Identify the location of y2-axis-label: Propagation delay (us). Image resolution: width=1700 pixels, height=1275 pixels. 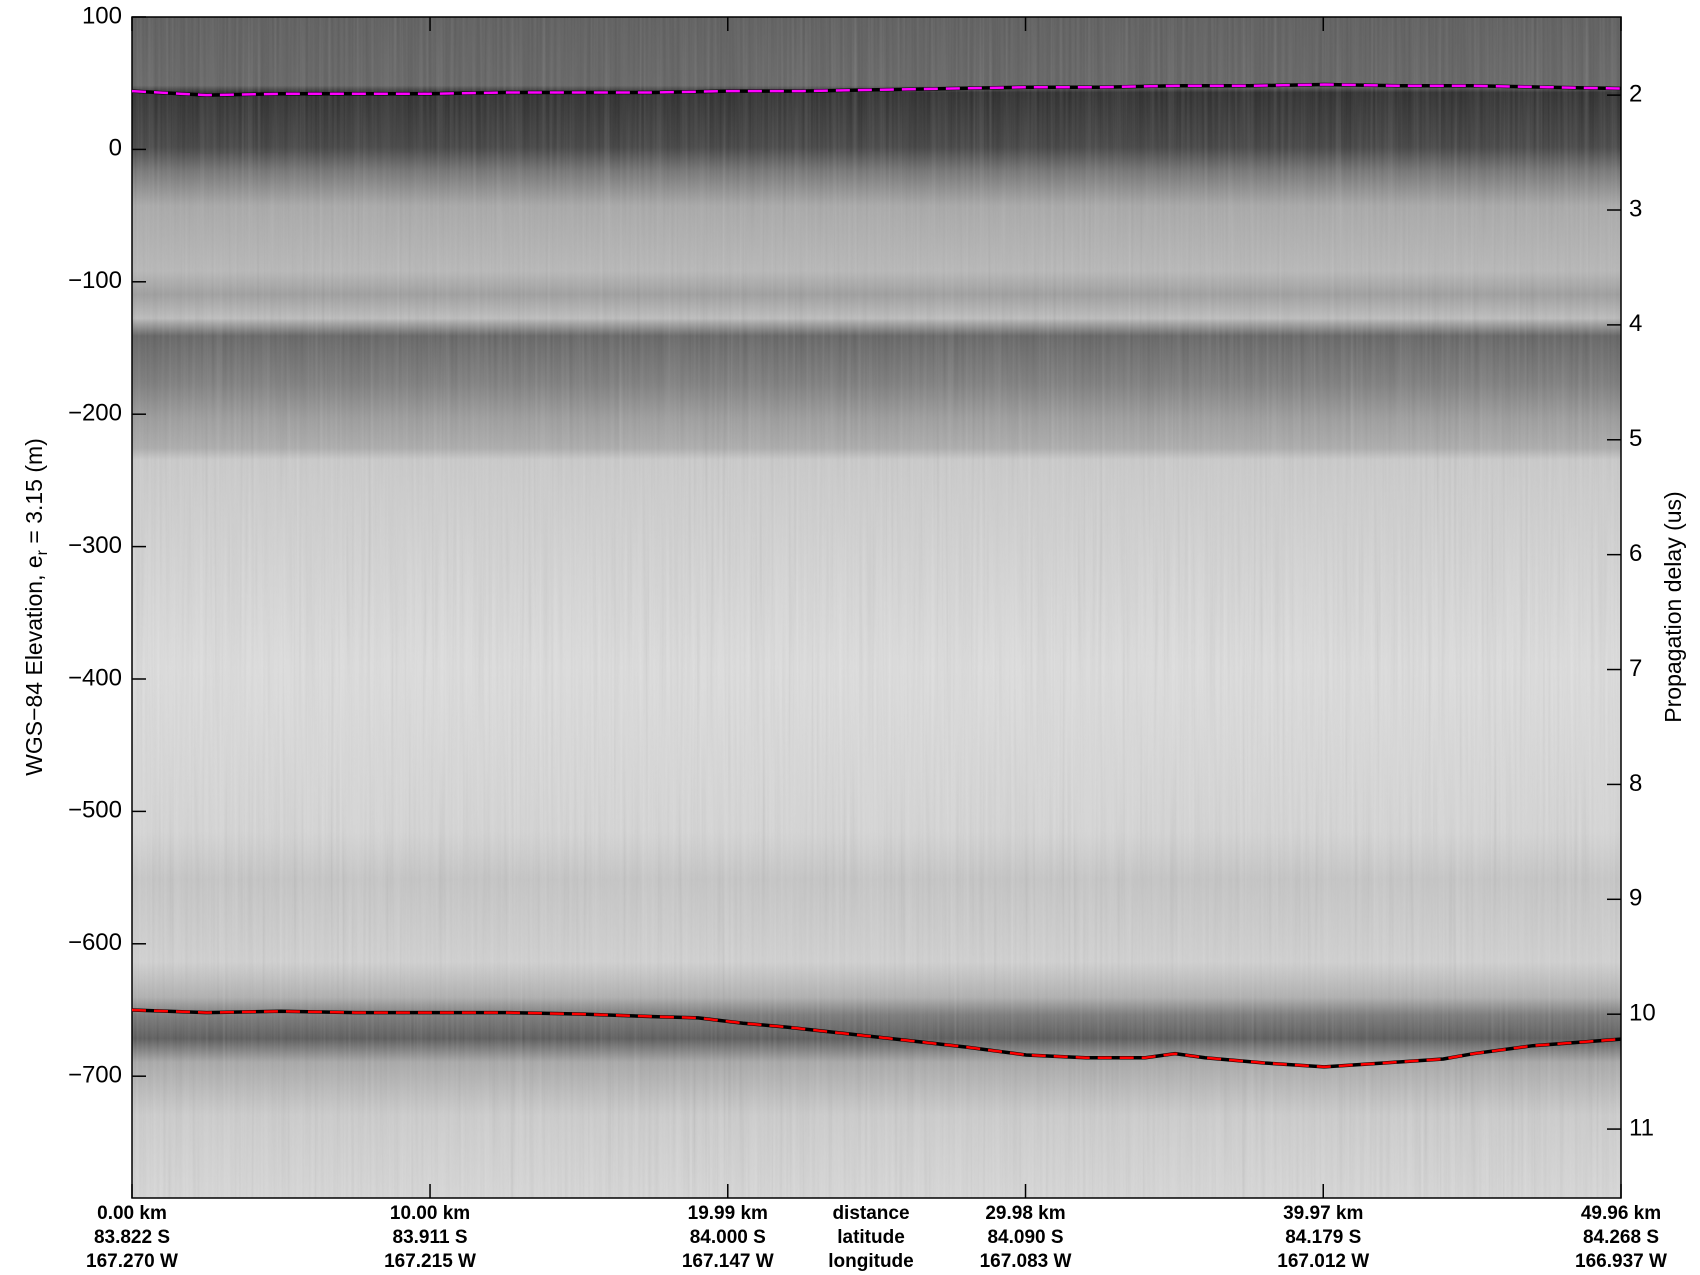
(1673, 606).